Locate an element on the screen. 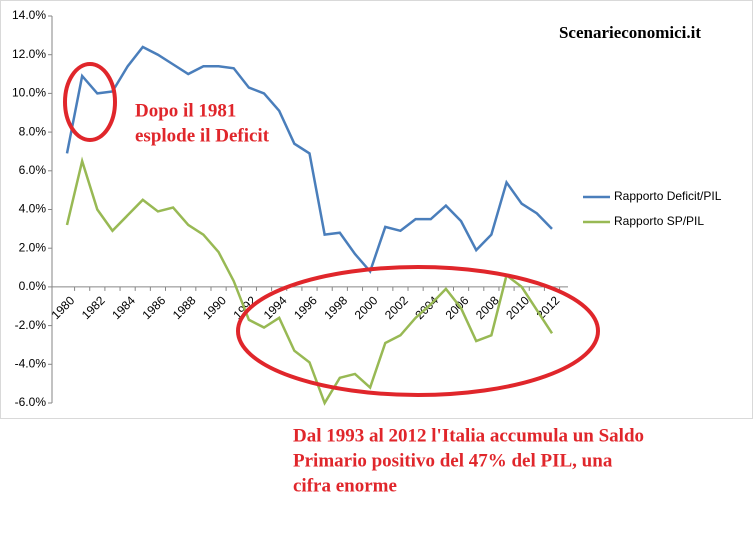 This screenshot has width=754, height=535. y-tick-label: 6.0% is located at coordinates (33, 170).